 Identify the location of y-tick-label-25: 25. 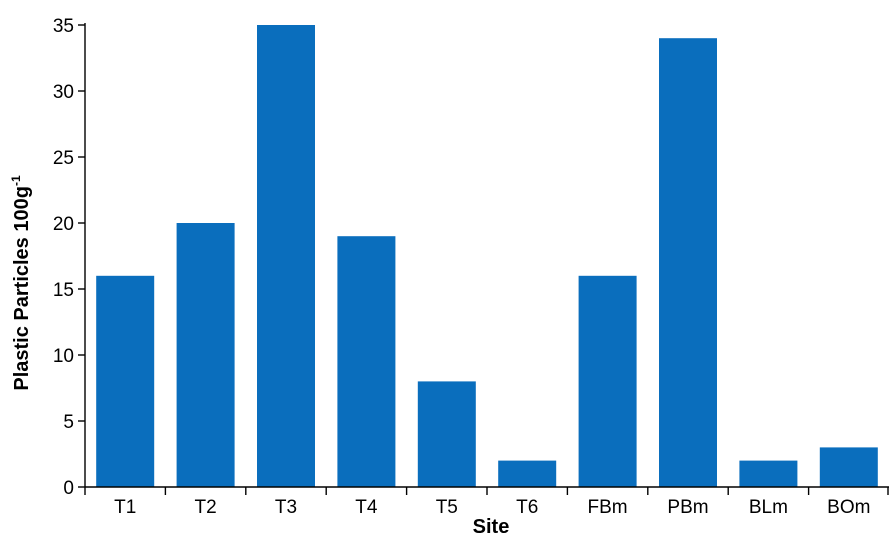
(63, 158).